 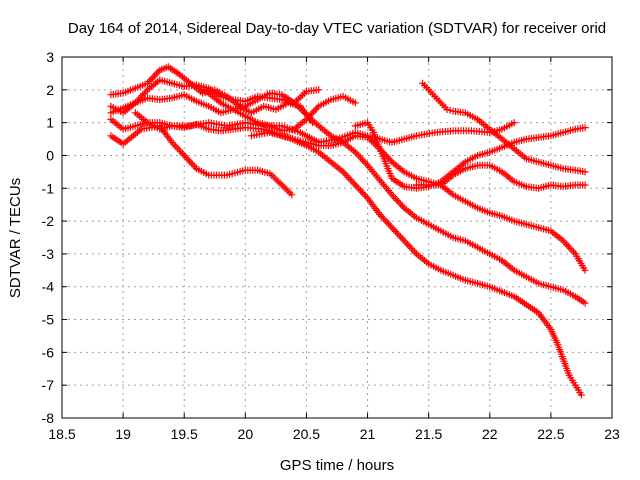 I want to click on x-tick-label: 23, so click(x=612, y=434).